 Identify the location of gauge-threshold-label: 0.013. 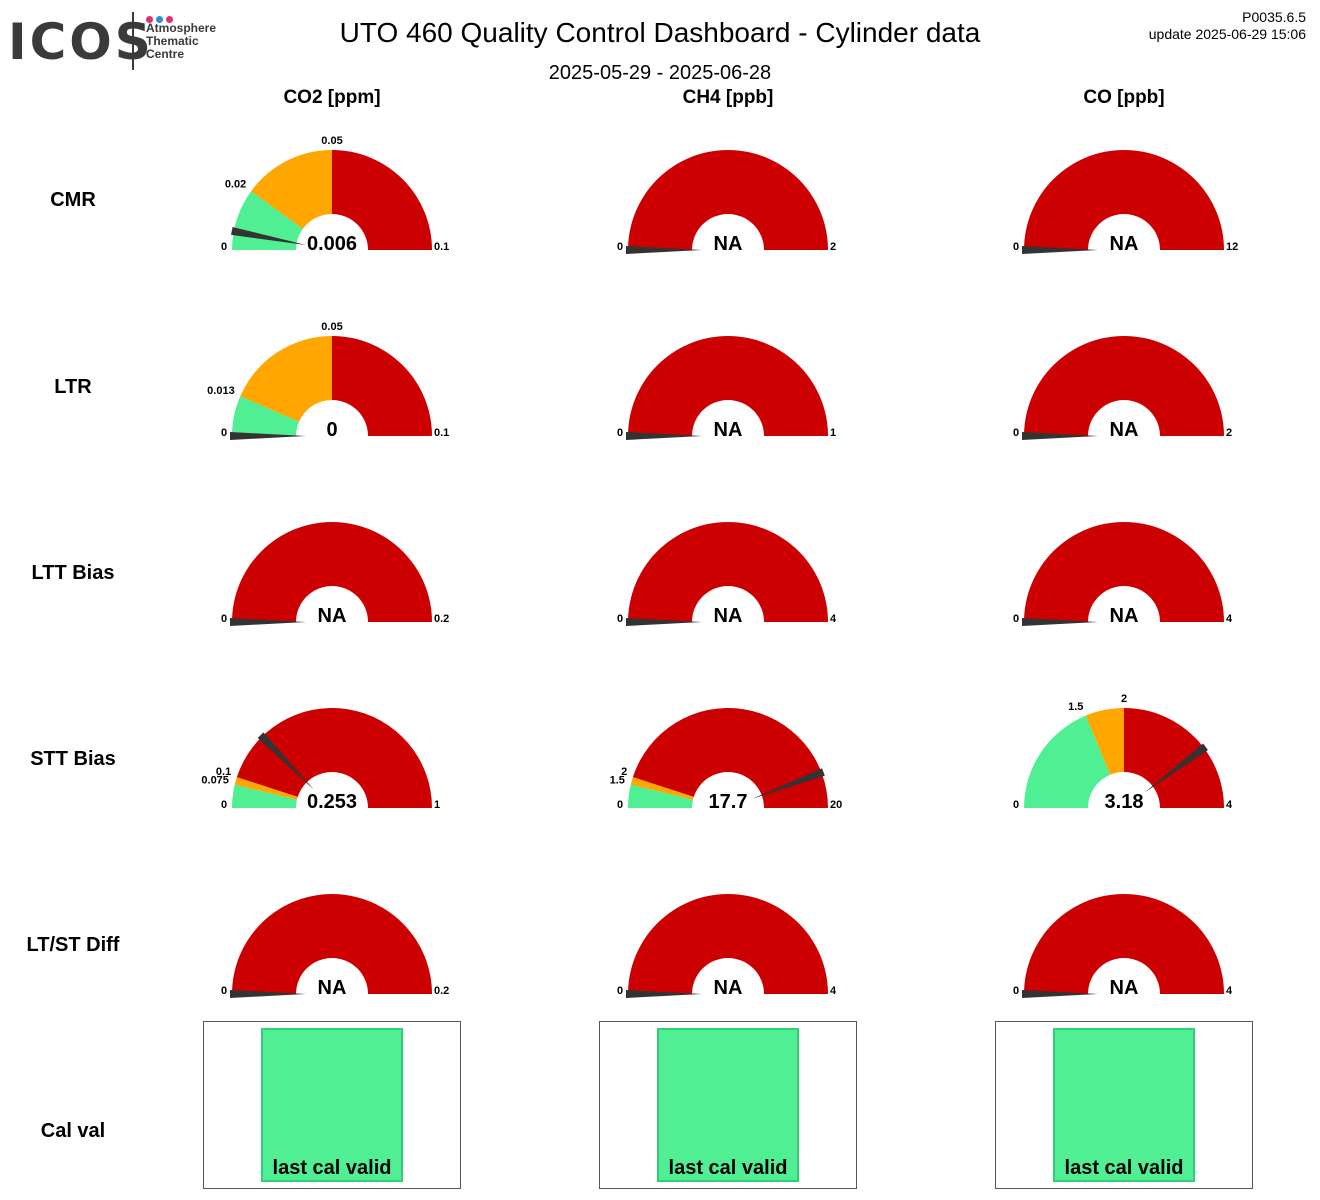
(221, 391).